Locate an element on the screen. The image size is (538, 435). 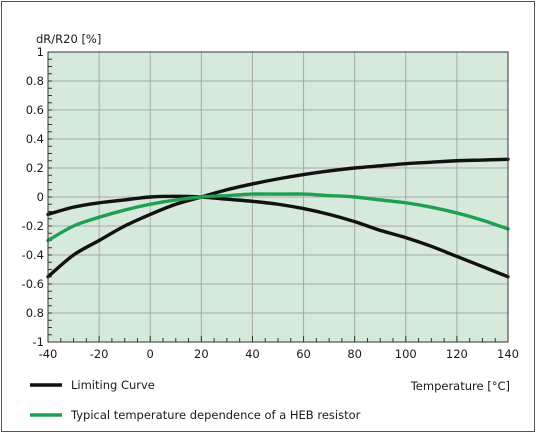
x-tick-label: 0 is located at coordinates (150, 354).